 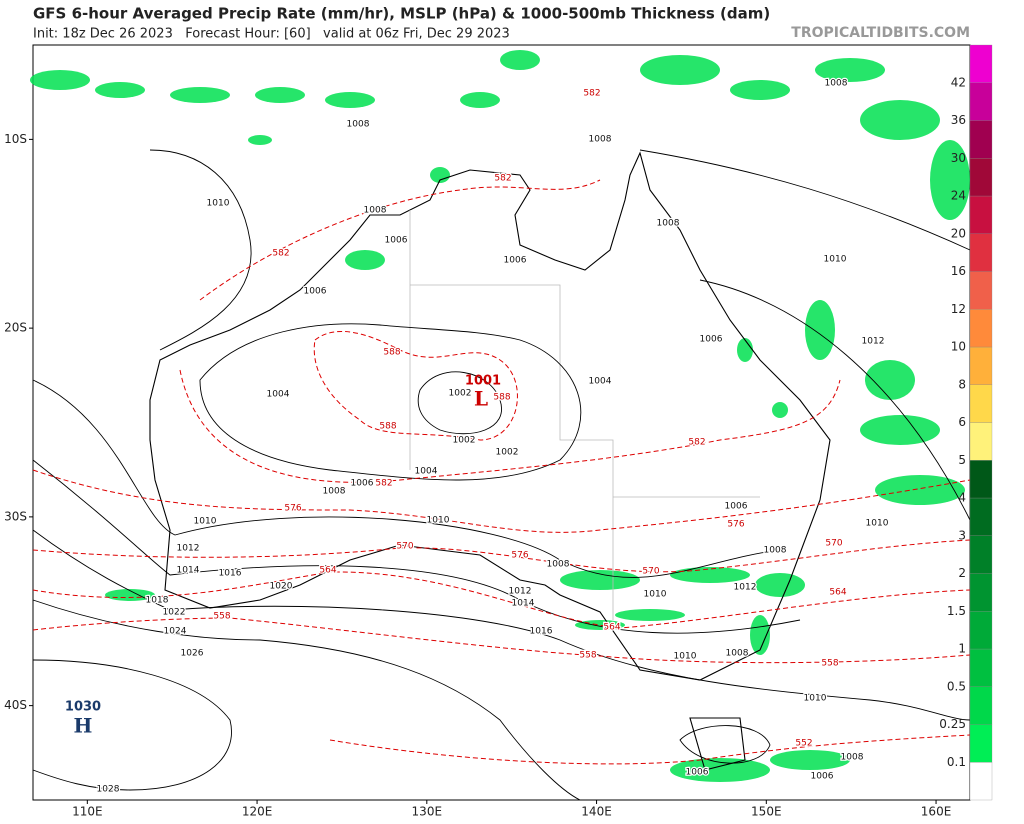 What do you see at coordinates (174, 613) in the screenshot?
I see `isobar-label: 1022` at bounding box center [174, 613].